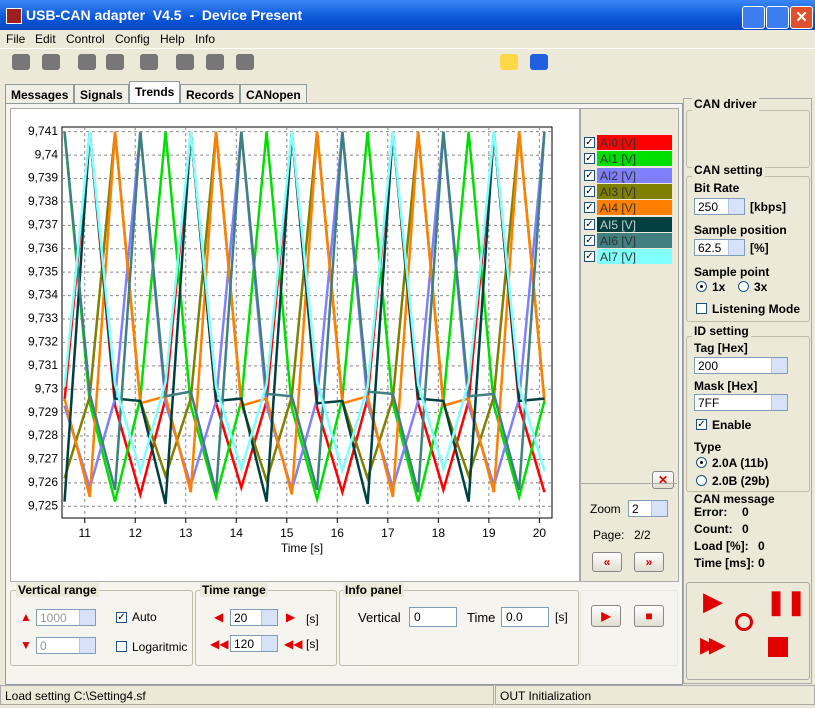 Image resolution: width=815 pixels, height=708 pixels. Describe the element at coordinates (379, 617) in the screenshot. I see `vertical-label: Vertical` at that location.